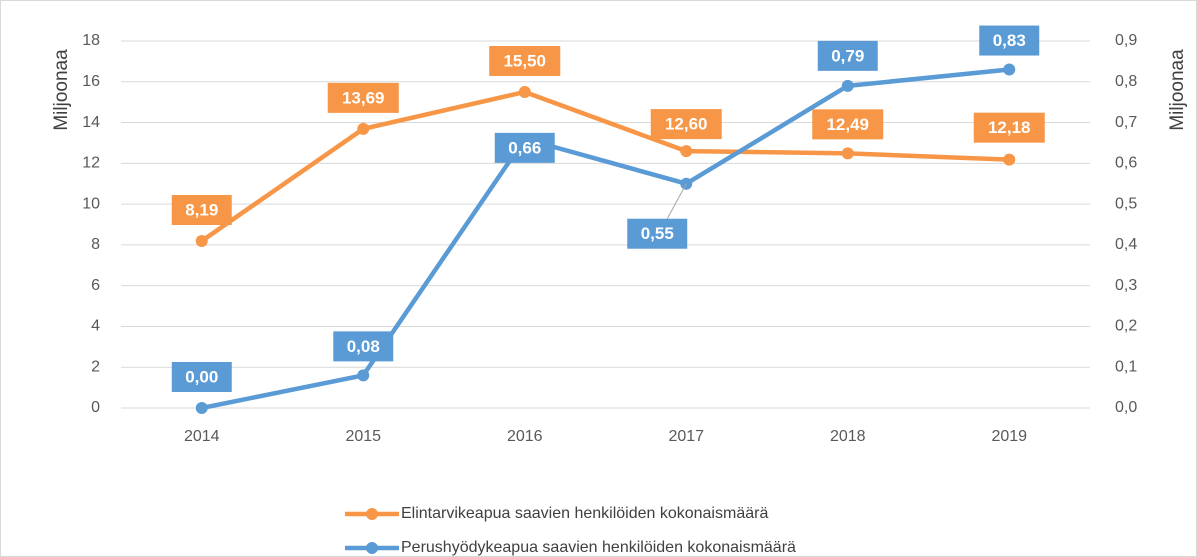 Image resolution: width=1197 pixels, height=557 pixels. What do you see at coordinates (91, 40) in the screenshot?
I see `y-tick-label: 18` at bounding box center [91, 40].